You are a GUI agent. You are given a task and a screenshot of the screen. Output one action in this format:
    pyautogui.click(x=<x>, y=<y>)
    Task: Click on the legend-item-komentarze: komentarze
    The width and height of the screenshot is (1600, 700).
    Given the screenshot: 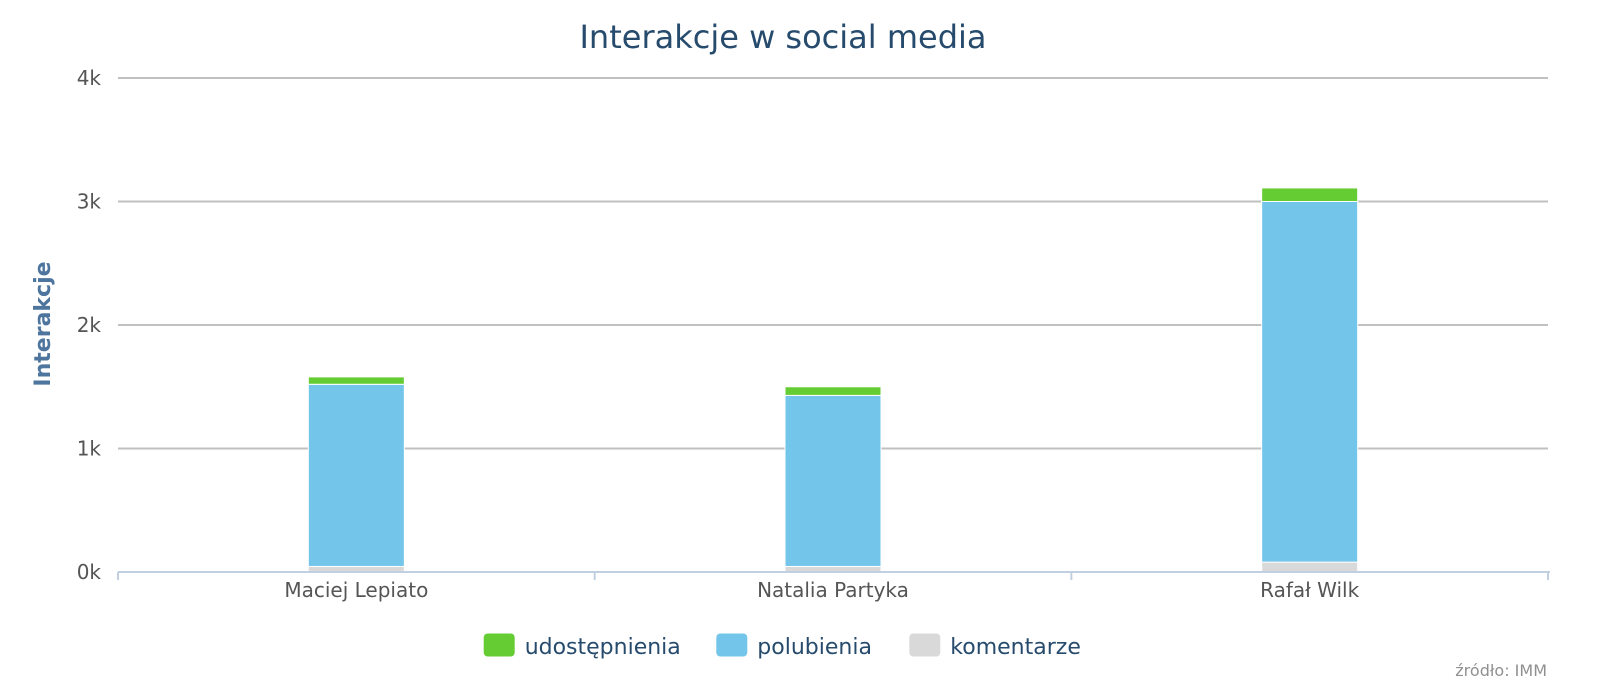 What is the action you would take?
    pyautogui.click(x=995, y=647)
    